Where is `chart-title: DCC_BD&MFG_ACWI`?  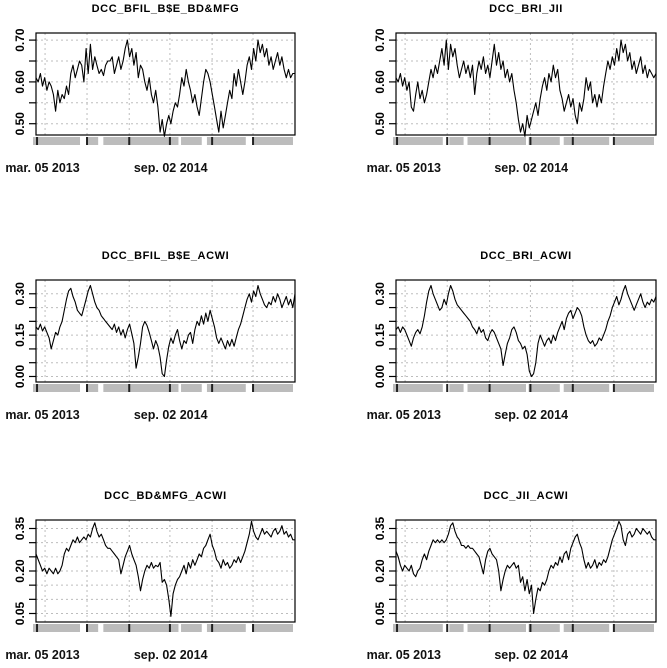
chart-title: DCC_BD&MFG_ACWI is located at coordinates (165, 496).